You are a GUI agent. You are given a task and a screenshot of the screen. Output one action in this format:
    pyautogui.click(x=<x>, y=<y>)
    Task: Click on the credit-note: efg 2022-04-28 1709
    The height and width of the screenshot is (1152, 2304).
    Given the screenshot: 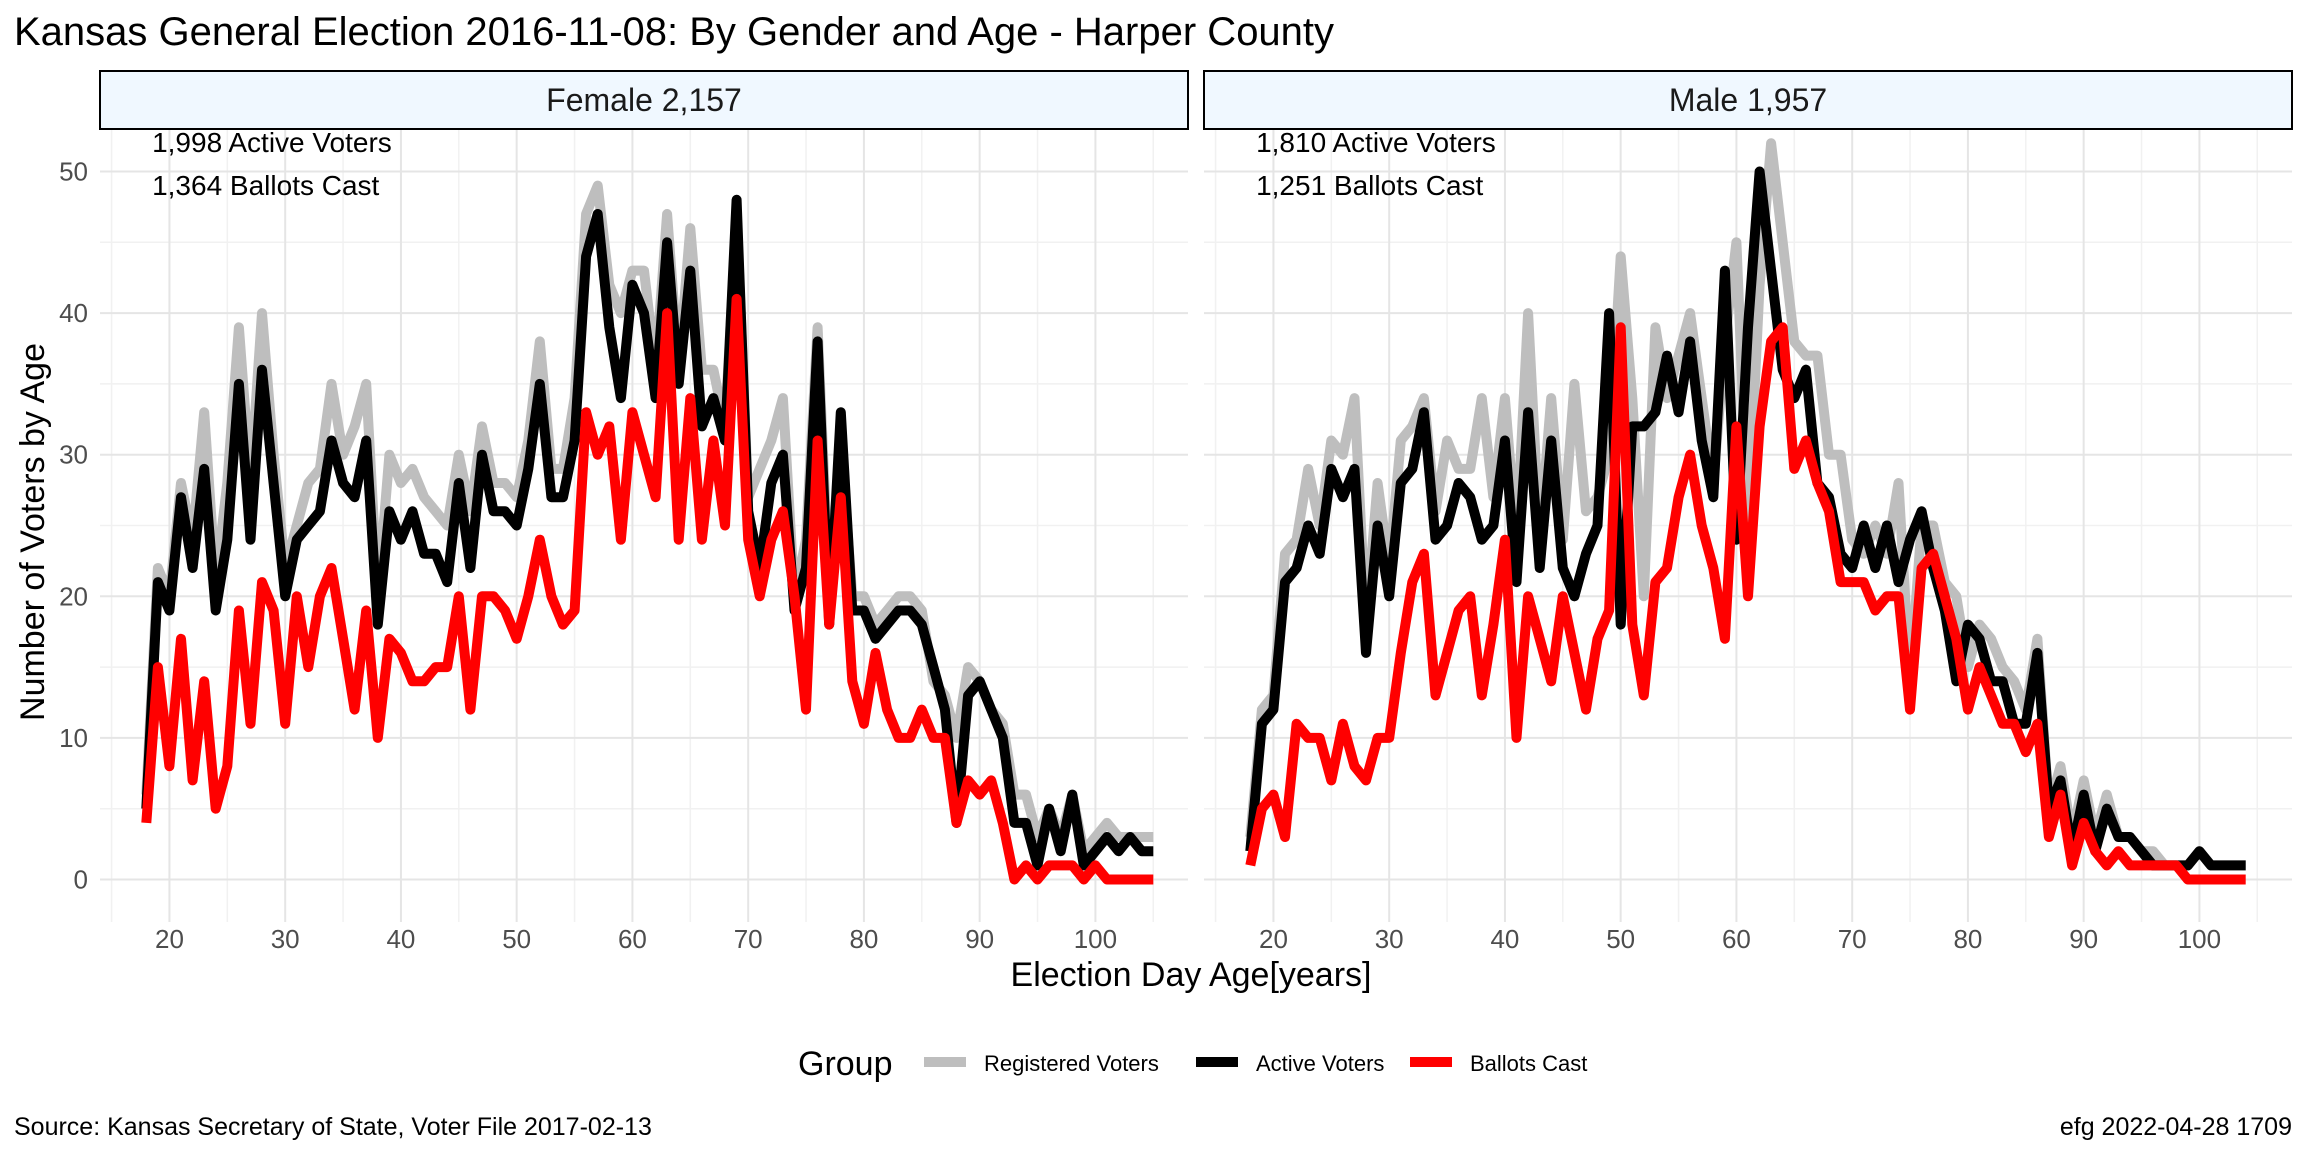 What is the action you would take?
    pyautogui.click(x=2176, y=1127)
    